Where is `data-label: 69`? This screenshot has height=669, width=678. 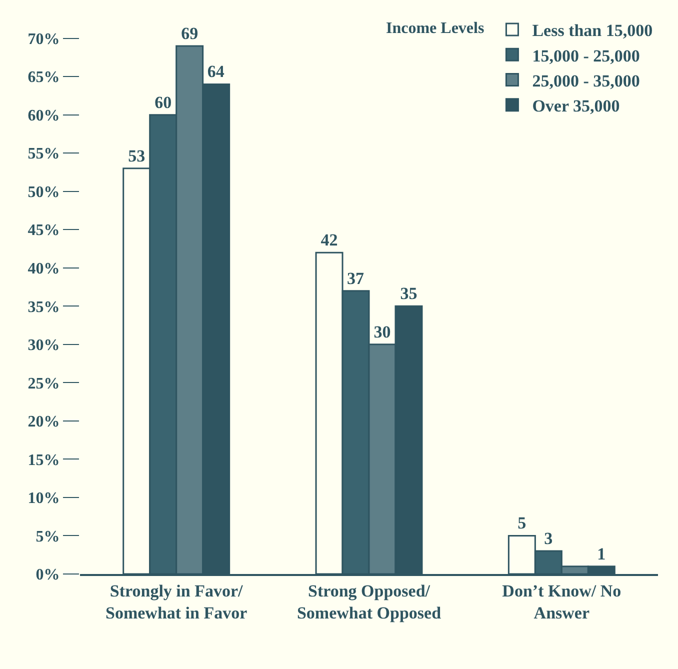 data-label: 69 is located at coordinates (189, 33).